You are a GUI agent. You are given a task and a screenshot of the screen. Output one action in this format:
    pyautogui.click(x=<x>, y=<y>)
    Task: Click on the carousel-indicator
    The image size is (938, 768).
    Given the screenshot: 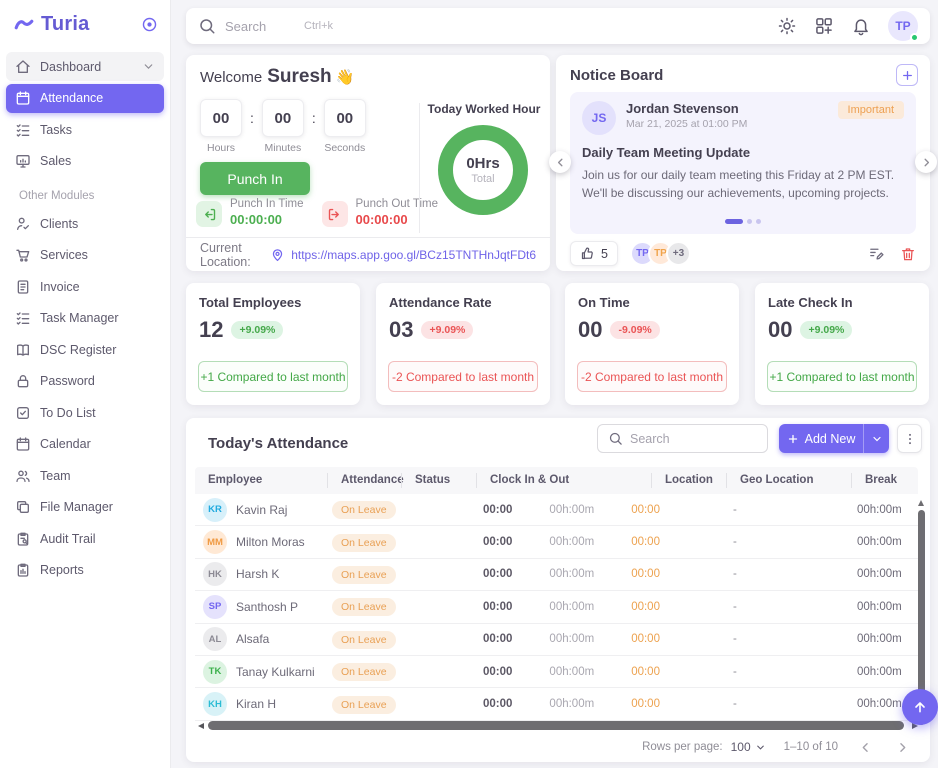 What is the action you would take?
    pyautogui.click(x=743, y=221)
    